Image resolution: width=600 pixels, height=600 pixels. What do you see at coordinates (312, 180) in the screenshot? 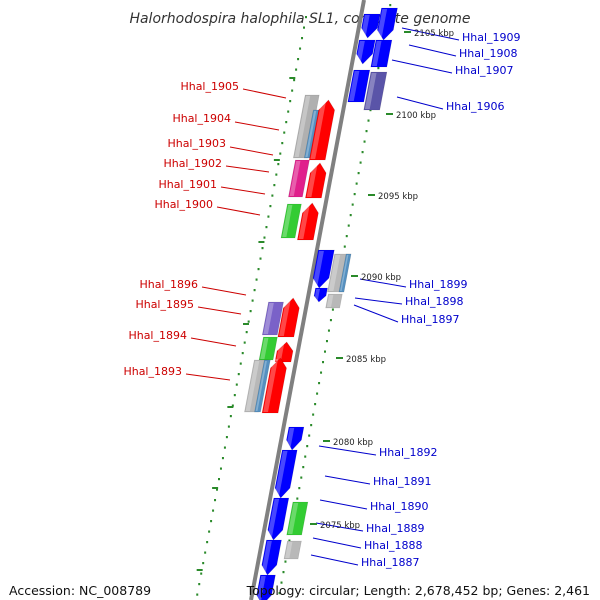
I see `gene-hhal-1901-highlight` at bounding box center [312, 180].